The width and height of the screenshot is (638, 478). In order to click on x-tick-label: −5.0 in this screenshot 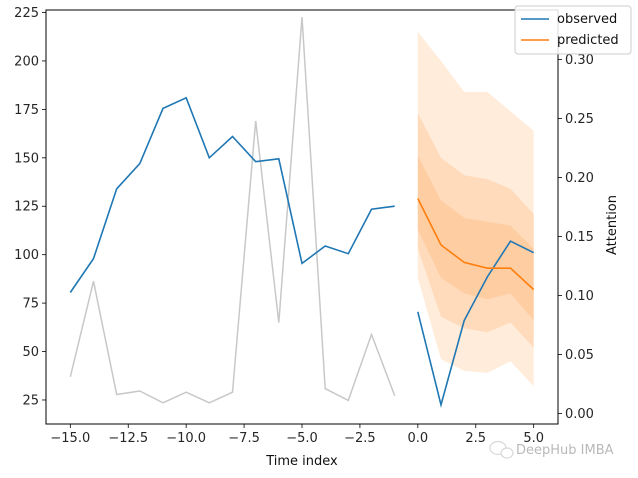, I will do `click(302, 438)`.